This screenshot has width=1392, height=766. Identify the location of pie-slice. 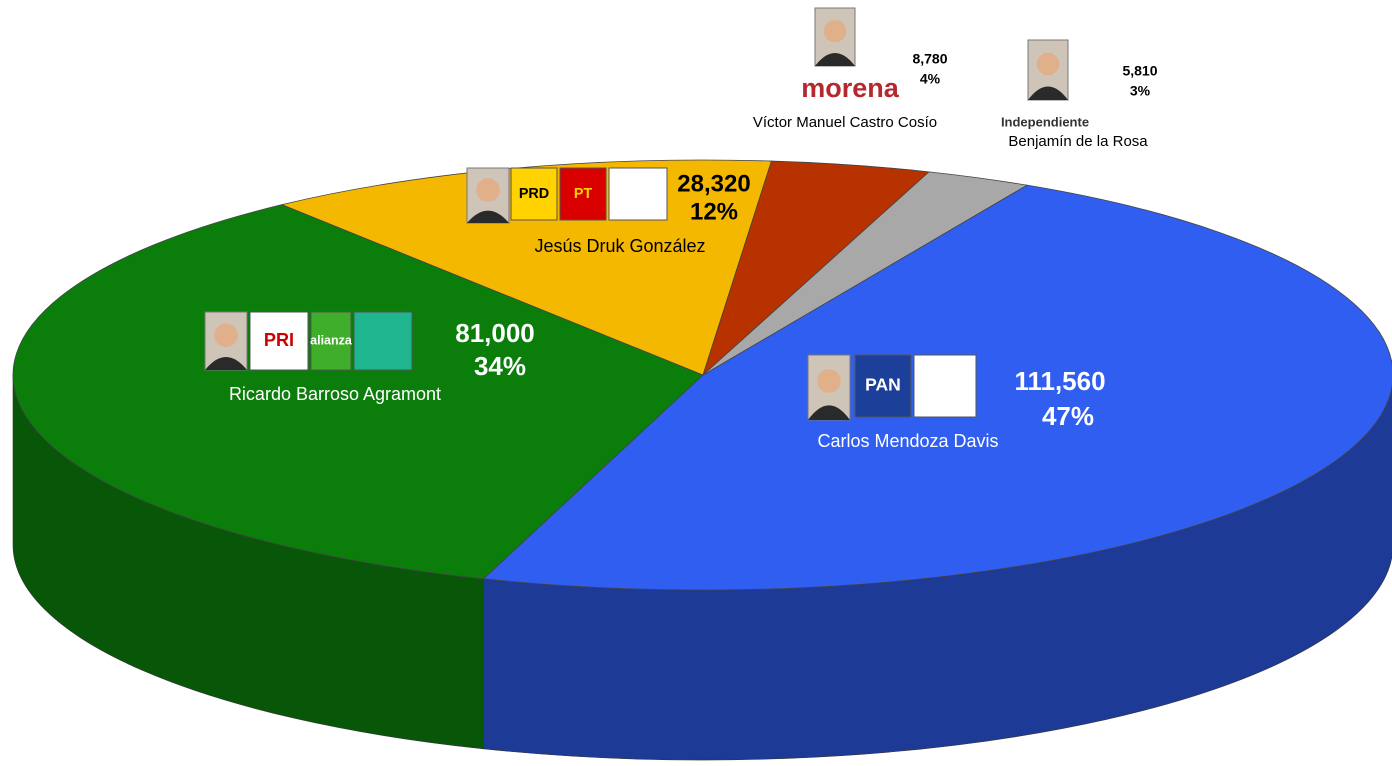
(865, 273).